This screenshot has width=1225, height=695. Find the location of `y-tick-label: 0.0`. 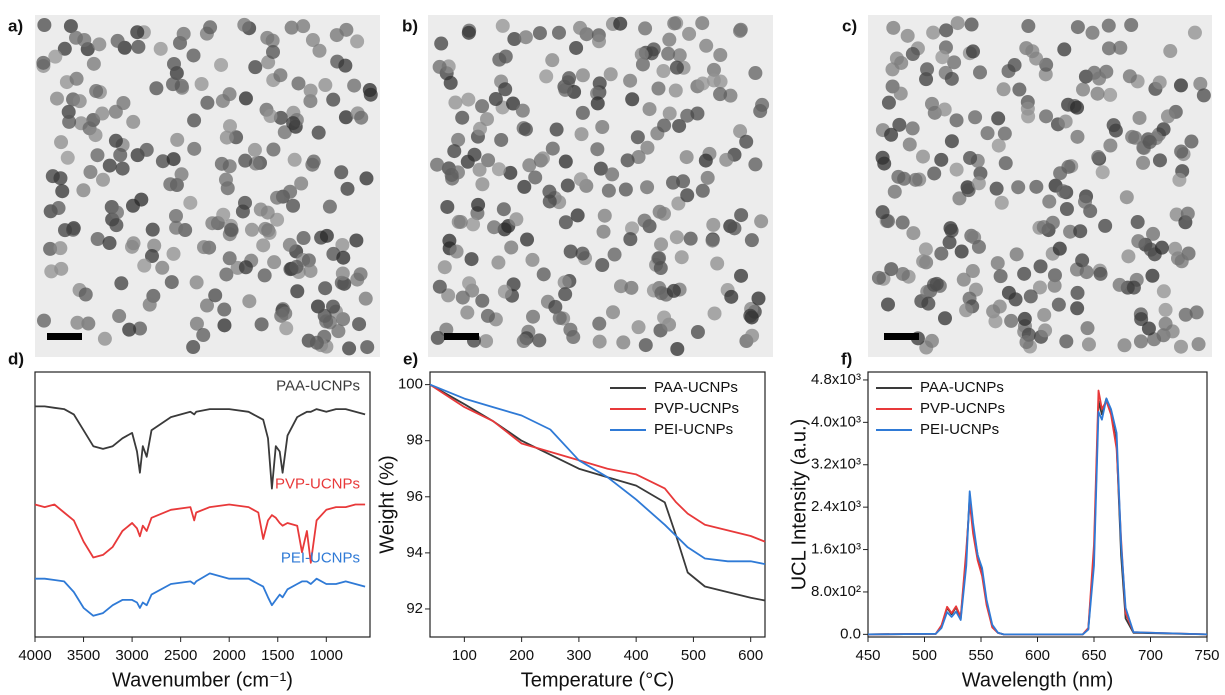

y-tick-label: 0.0 is located at coordinates (850, 633).